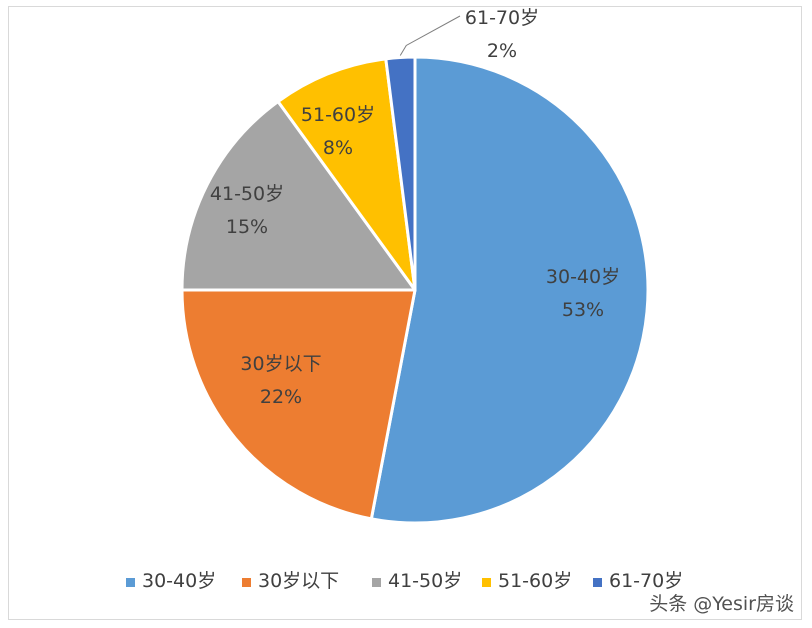 The width and height of the screenshot is (812, 628). What do you see at coordinates (247, 194) in the screenshot?
I see `slice-label-41-50: 41-50岁` at bounding box center [247, 194].